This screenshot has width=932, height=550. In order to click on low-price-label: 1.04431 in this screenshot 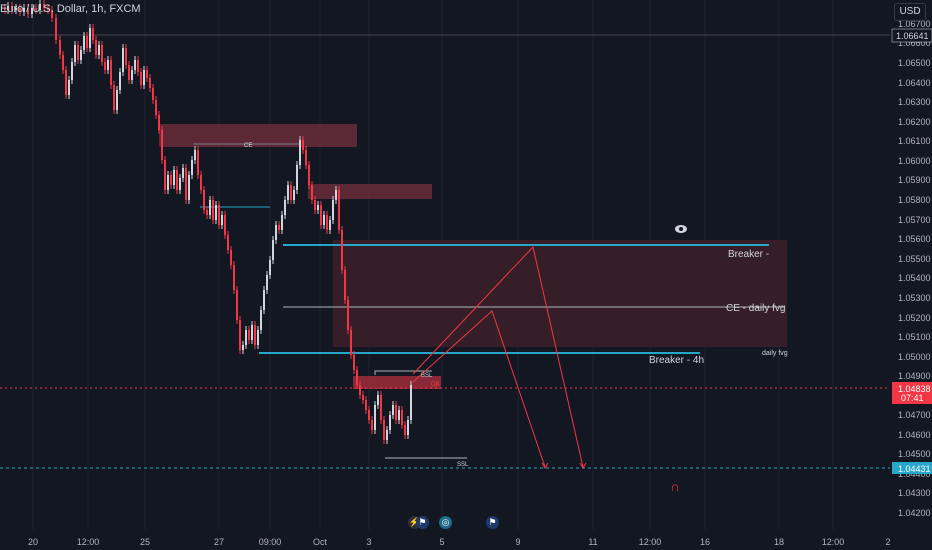, I will do `click(914, 469)`.